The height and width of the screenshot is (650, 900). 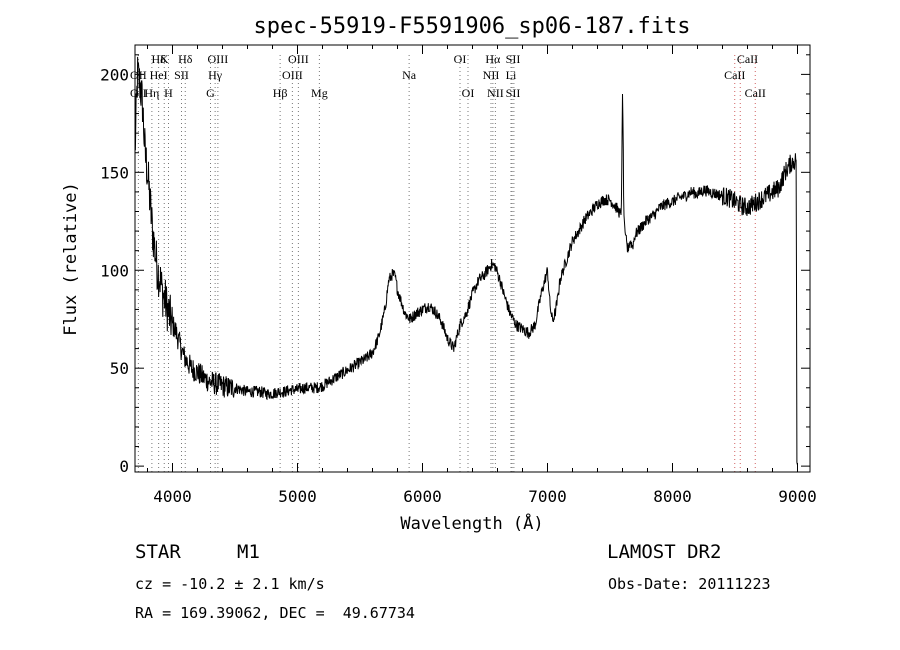 I want to click on x-axis-label: Wavelength (Å), so click(x=471, y=523).